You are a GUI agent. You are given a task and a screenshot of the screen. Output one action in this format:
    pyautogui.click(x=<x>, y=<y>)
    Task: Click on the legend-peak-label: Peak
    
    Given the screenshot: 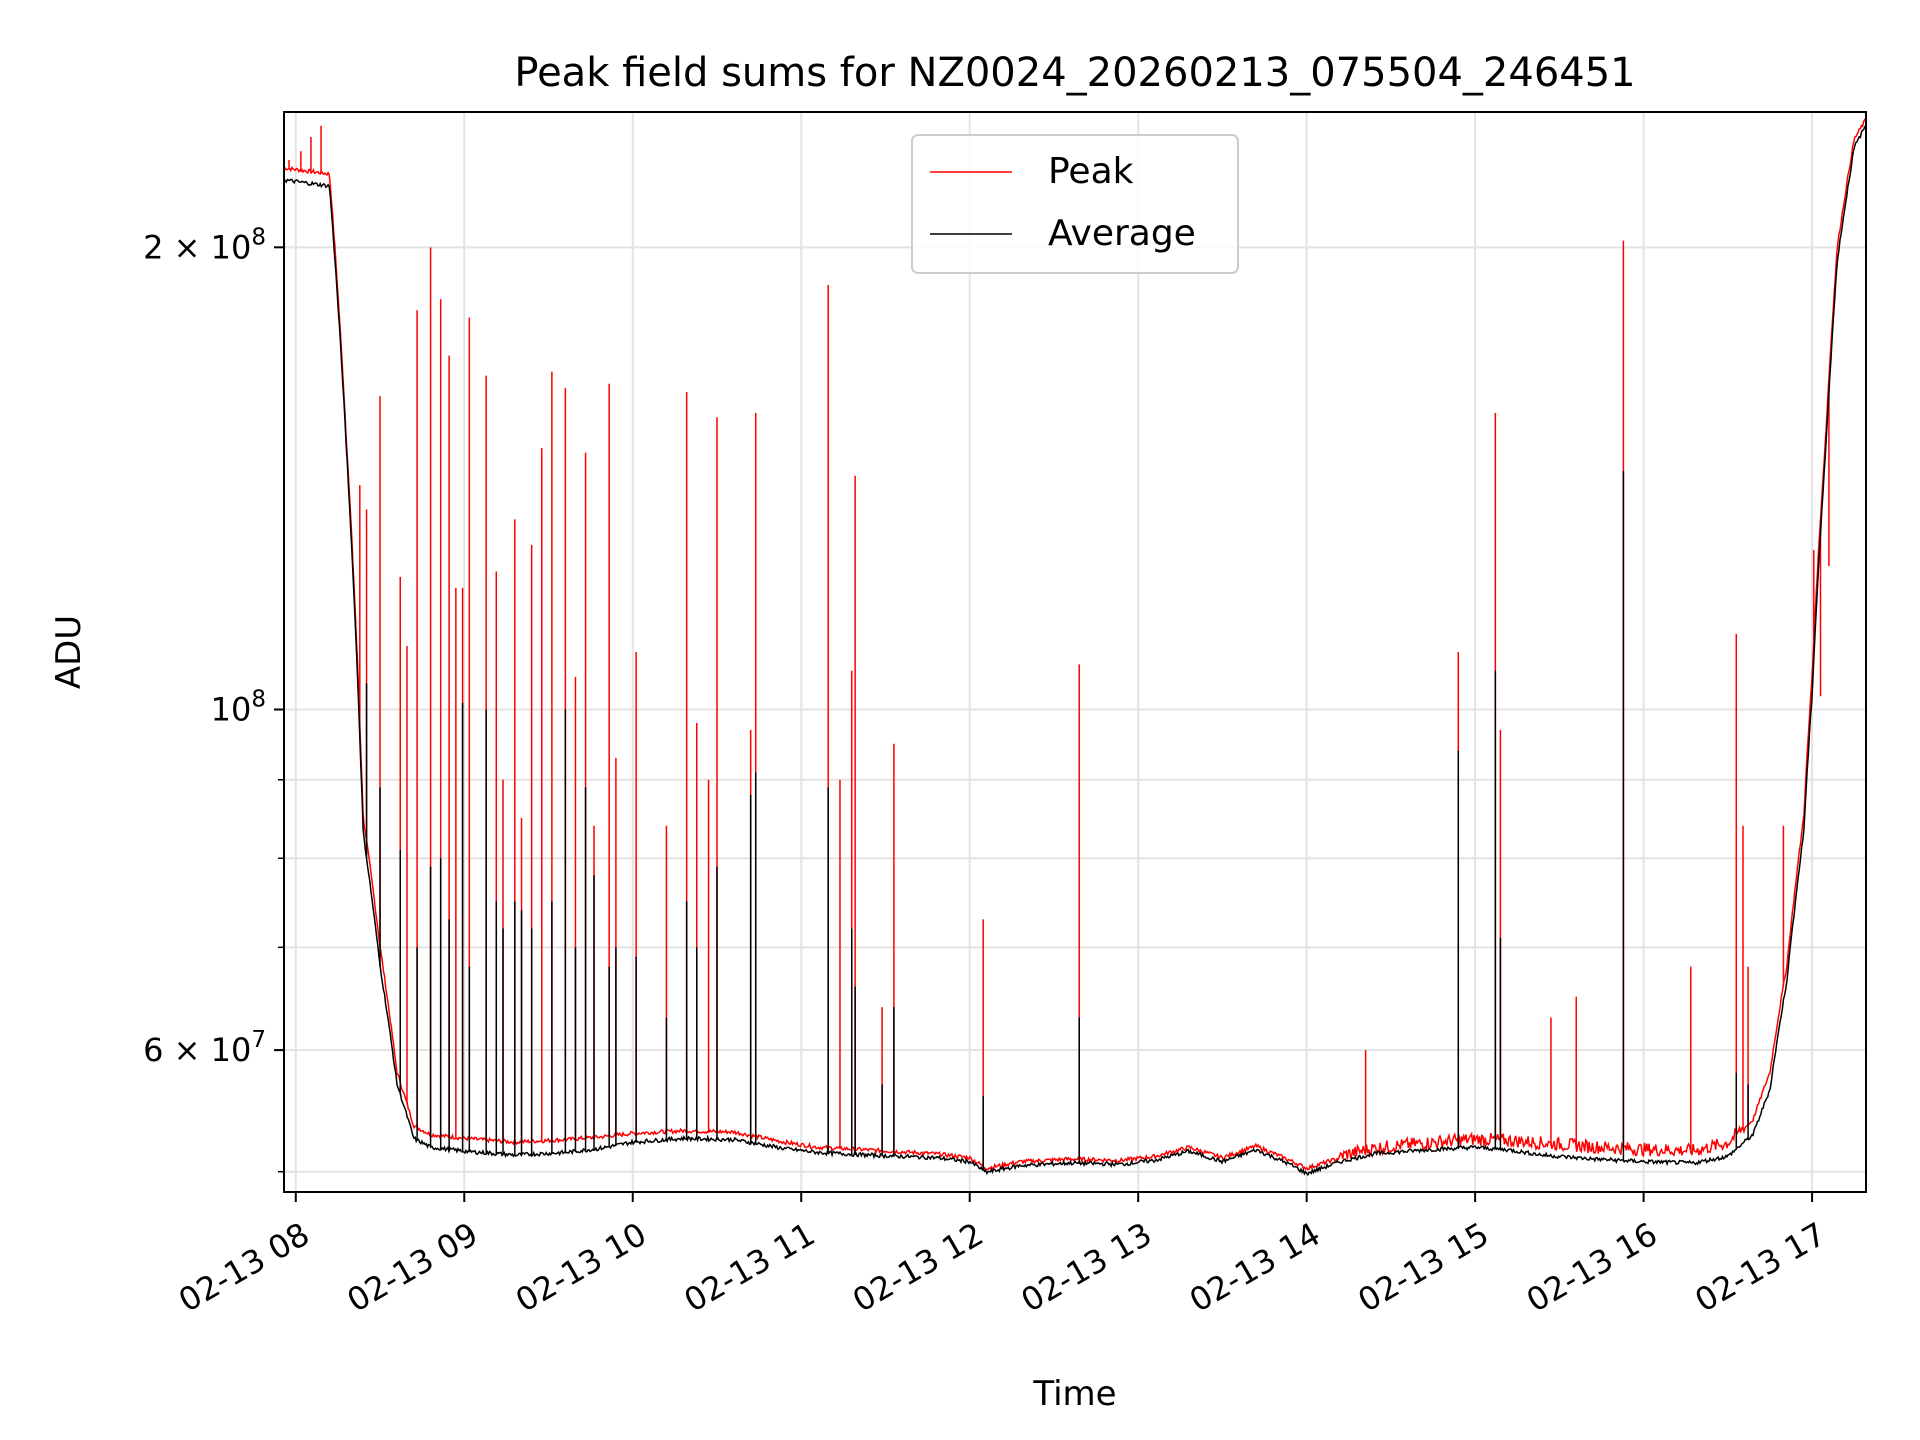 What is the action you would take?
    pyautogui.click(x=1091, y=171)
    